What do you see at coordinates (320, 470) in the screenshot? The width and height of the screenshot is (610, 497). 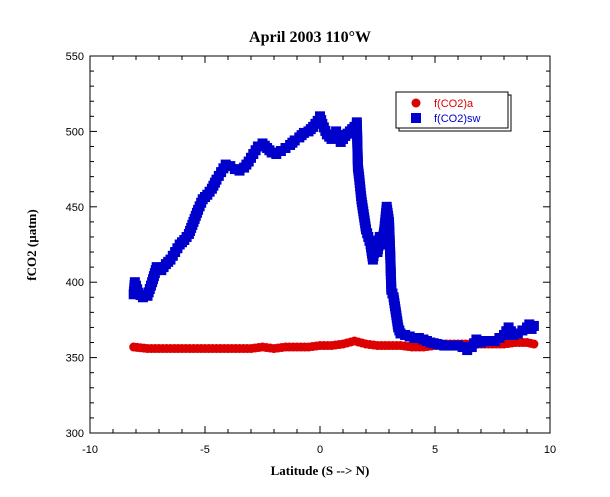 I see `x-axis-label: Latitude (S --> N)` at bounding box center [320, 470].